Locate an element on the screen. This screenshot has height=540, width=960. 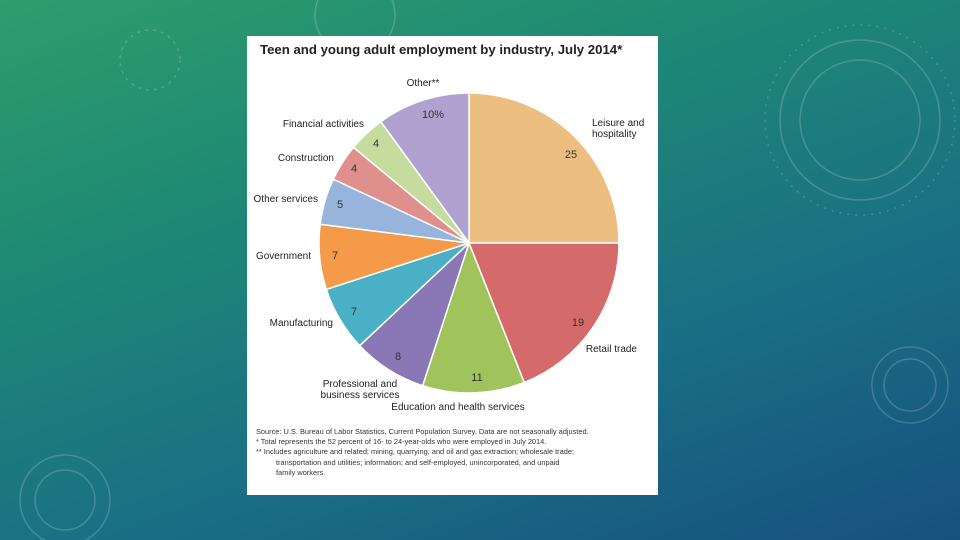
slice-label-3: Professional and business services is located at coordinates (360, 390).